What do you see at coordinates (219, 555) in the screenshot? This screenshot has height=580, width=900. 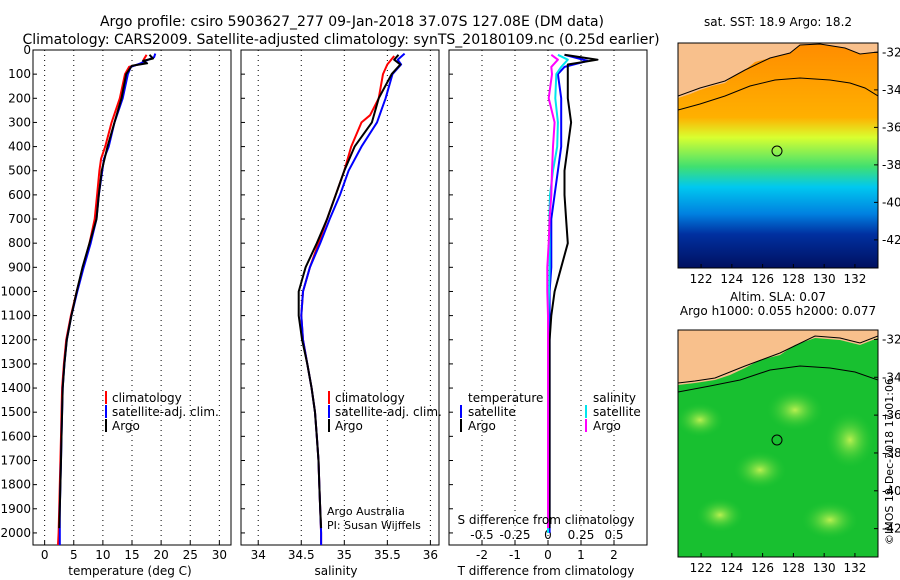 I see `x-tick-label: 30` at bounding box center [219, 555].